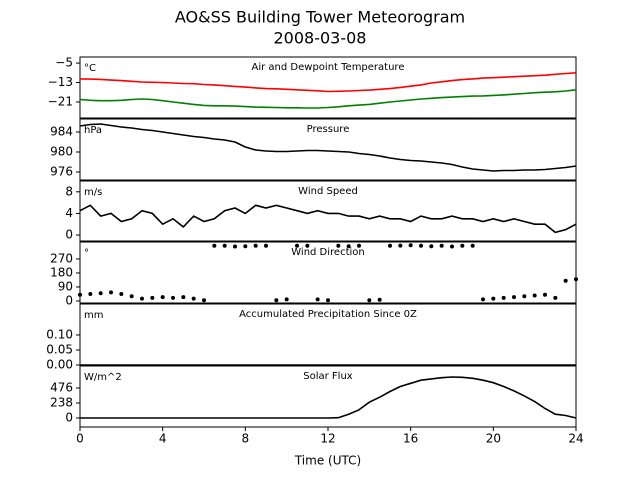  What do you see at coordinates (65, 286) in the screenshot?
I see `y-tick-label: 90` at bounding box center [65, 286].